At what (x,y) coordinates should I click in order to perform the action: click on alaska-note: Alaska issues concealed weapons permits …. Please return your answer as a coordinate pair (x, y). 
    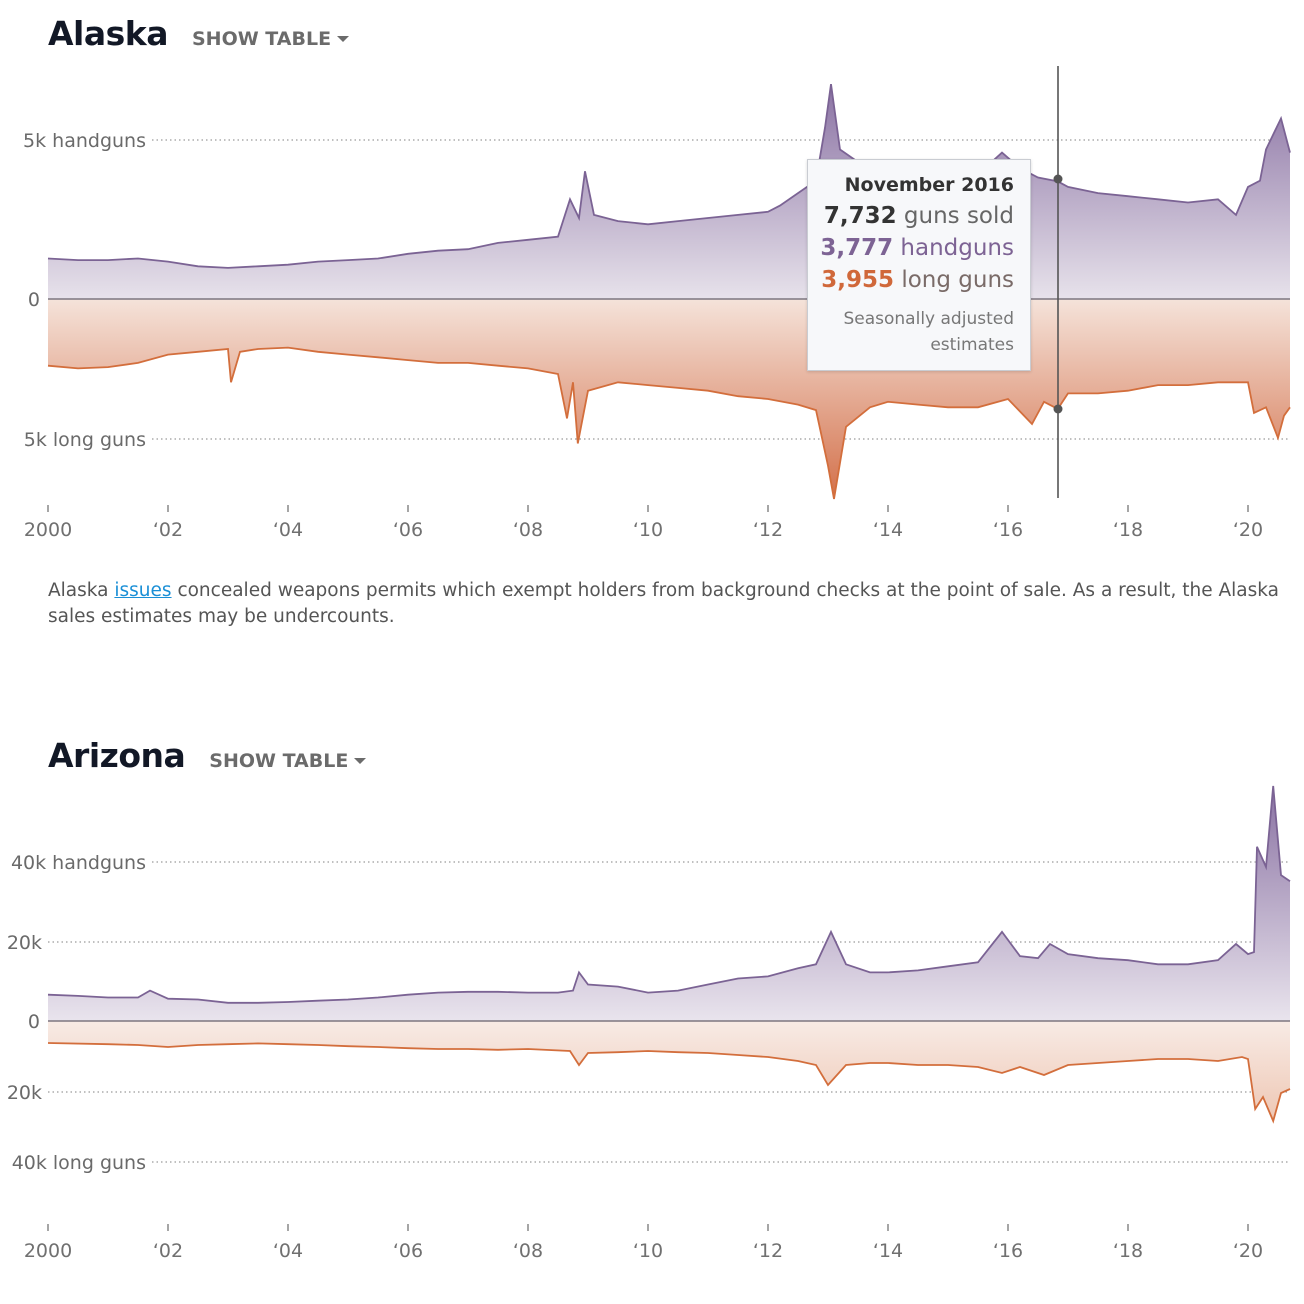
    Looking at the image, I should click on (673, 604).